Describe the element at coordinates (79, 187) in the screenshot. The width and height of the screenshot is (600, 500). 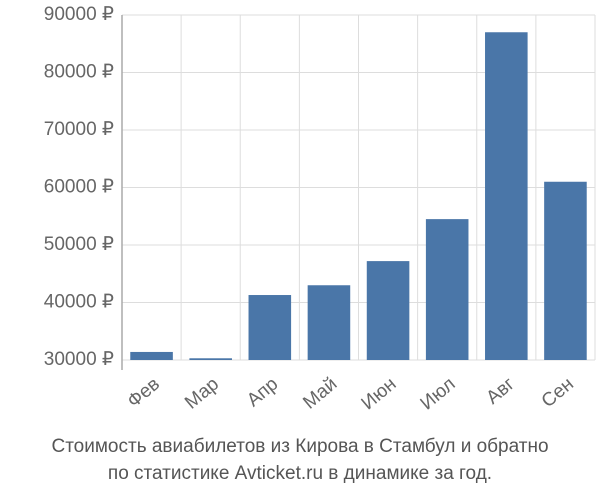
I see `y-tick-label: 60000 ₽` at that location.